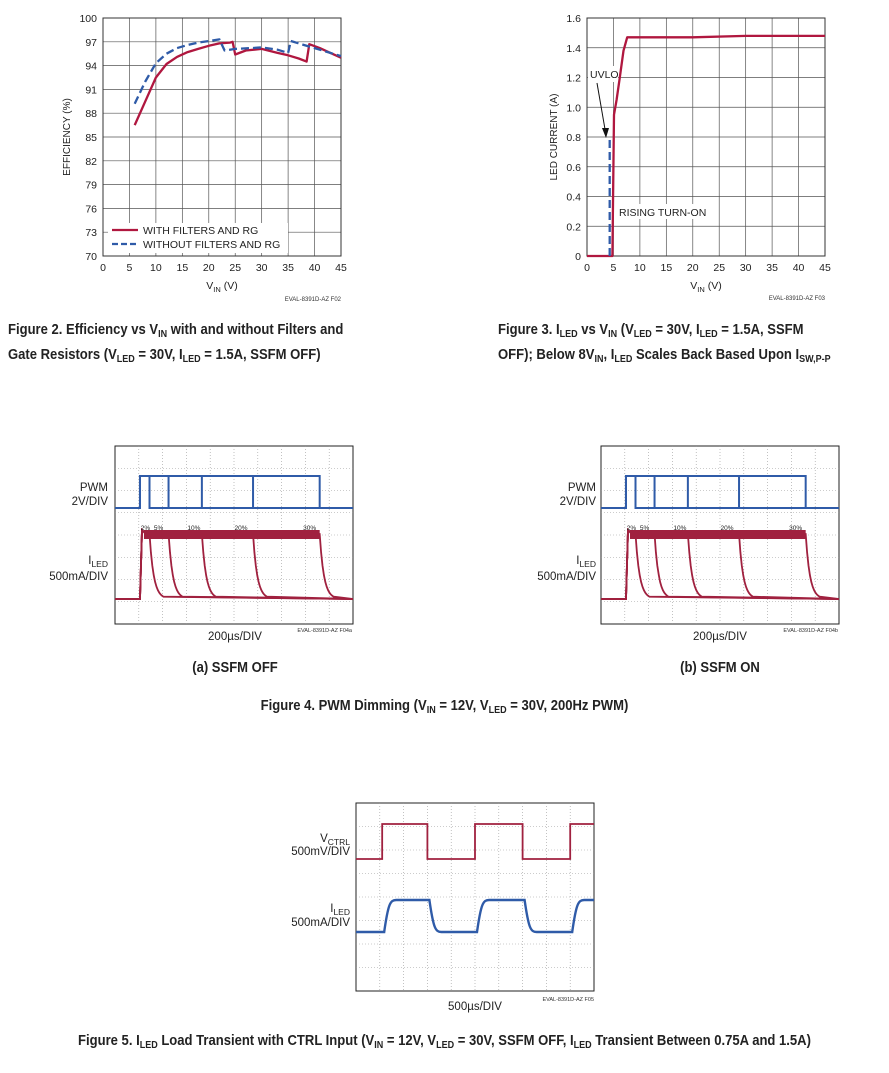 The width and height of the screenshot is (889, 1073). What do you see at coordinates (693, 268) in the screenshot?
I see `f3-x-tick-label: 20` at bounding box center [693, 268].